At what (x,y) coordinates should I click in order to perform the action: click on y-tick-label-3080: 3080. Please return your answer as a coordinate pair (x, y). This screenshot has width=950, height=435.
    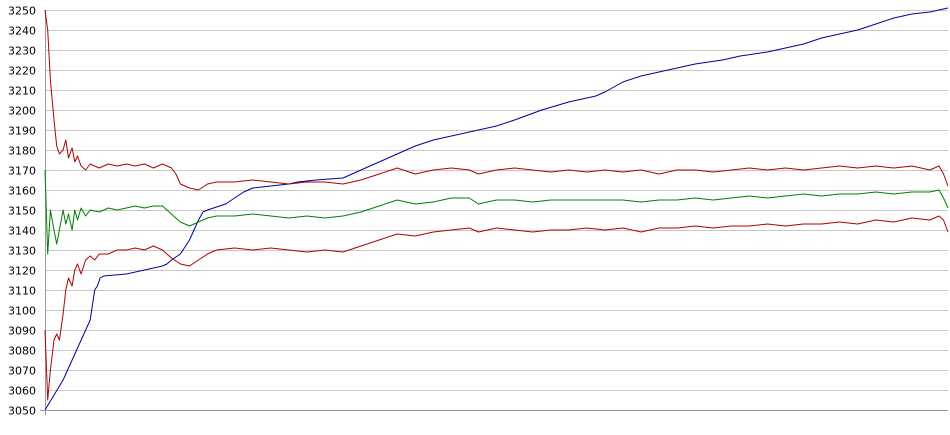
    Looking at the image, I should click on (22, 351).